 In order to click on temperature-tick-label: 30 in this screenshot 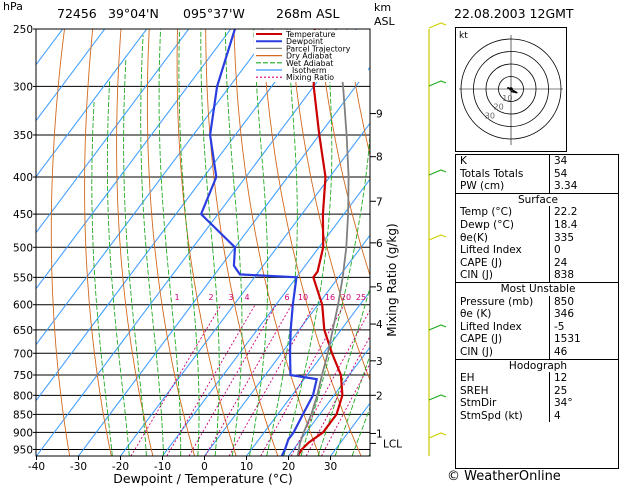, I will do `click(330, 467)`.